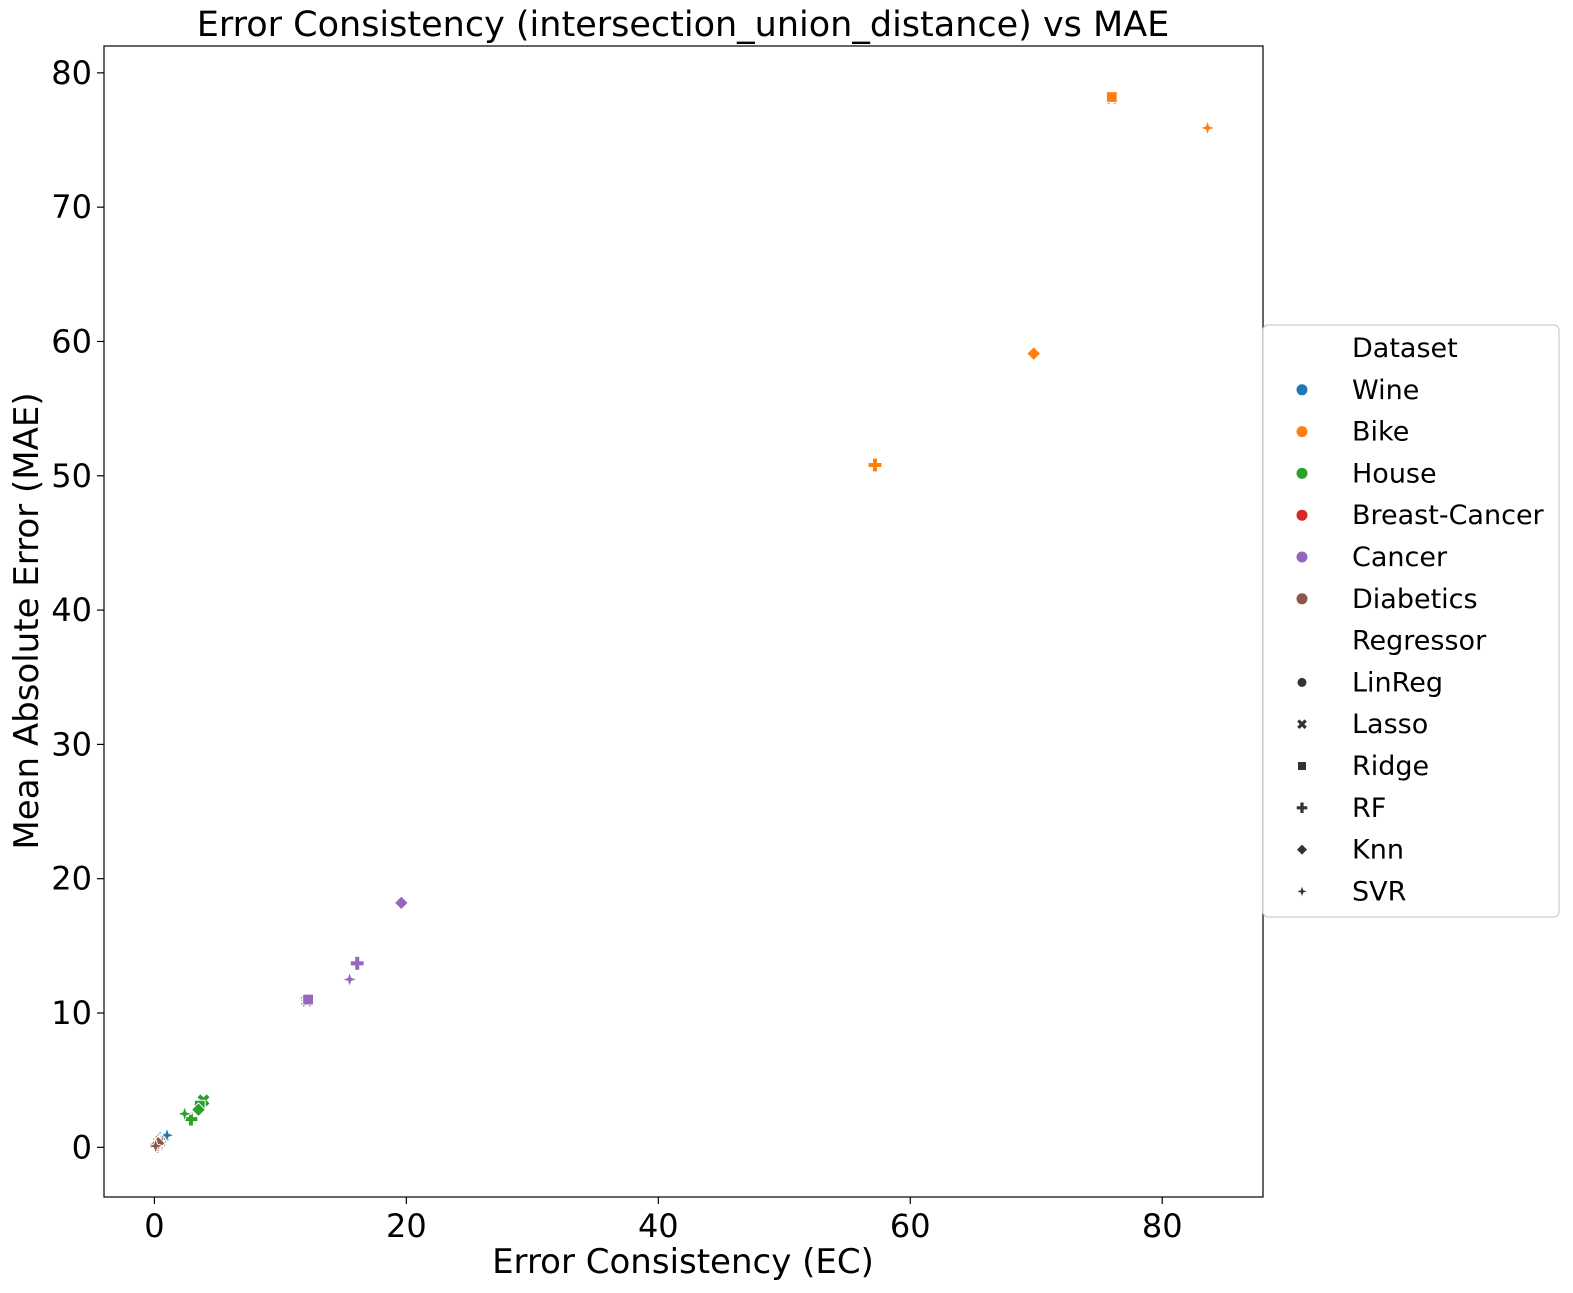  What do you see at coordinates (1390, 724) in the screenshot?
I see `legend-label-lasso: Lasso` at bounding box center [1390, 724].